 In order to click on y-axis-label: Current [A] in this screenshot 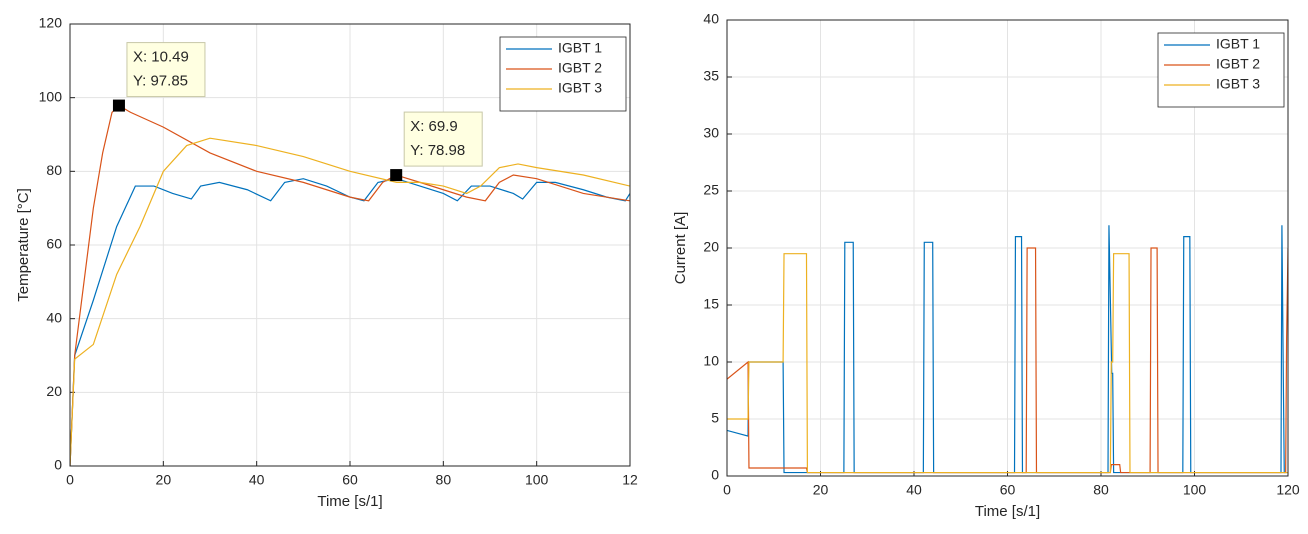, I will do `click(680, 248)`.